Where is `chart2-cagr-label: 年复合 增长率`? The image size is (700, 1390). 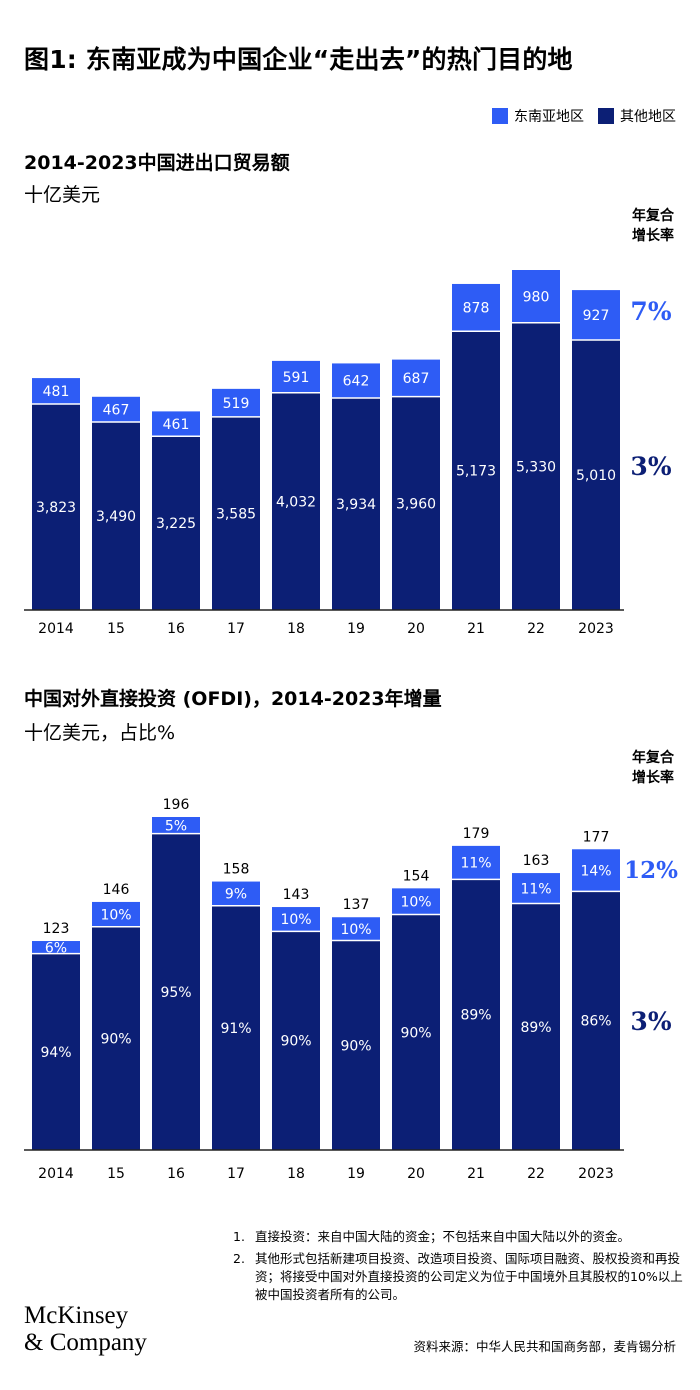 chart2-cagr-label: 年复合 增长率 is located at coordinates (653, 768).